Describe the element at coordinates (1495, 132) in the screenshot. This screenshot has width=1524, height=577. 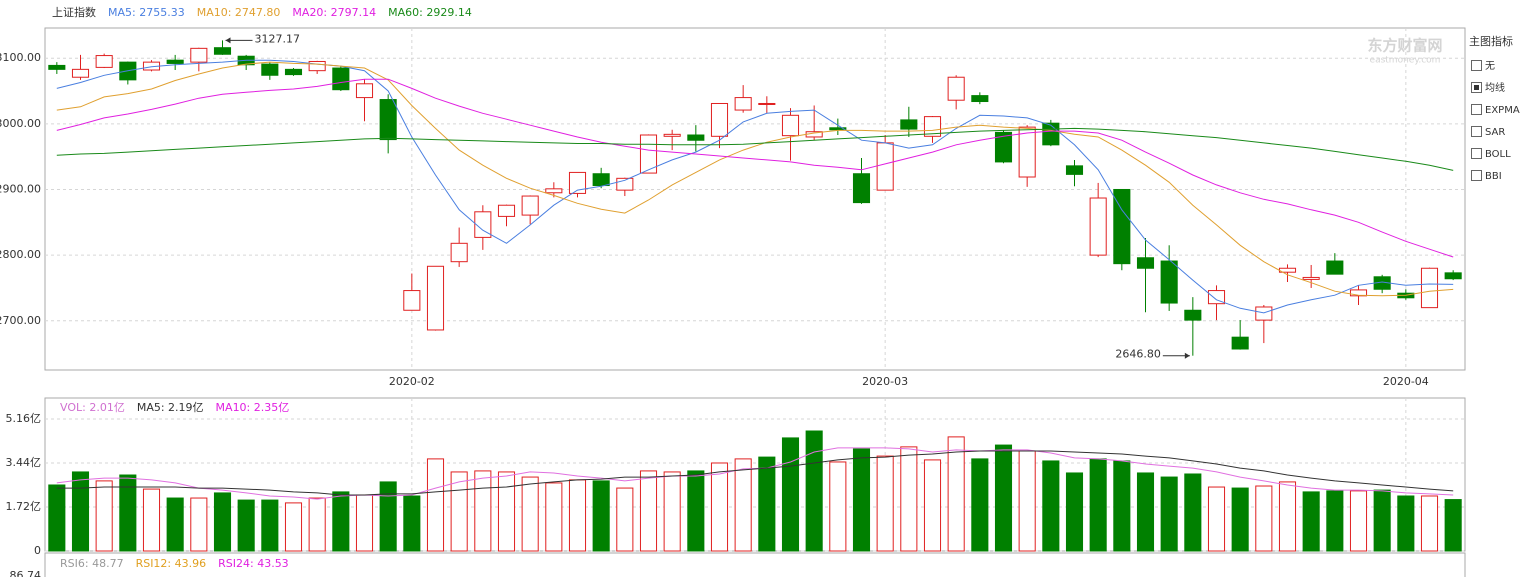
I see `sidebar-option: SAR` at that location.